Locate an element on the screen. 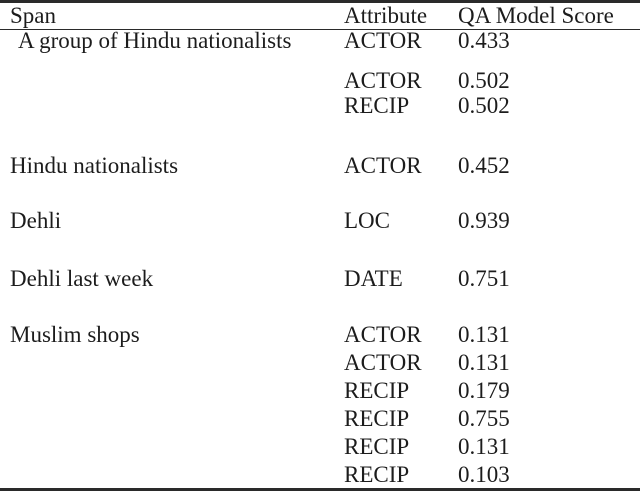  header-span: Span is located at coordinates (33, 15).